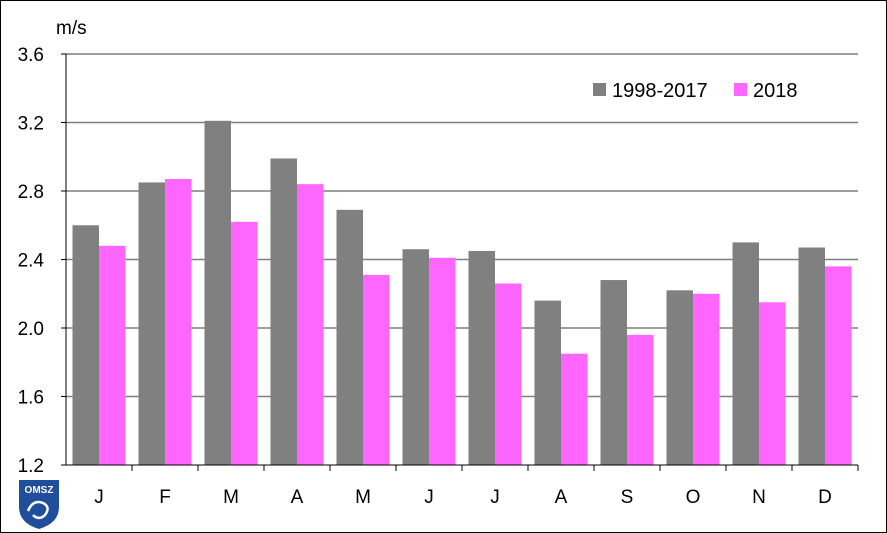 This screenshot has height=533, width=887. I want to click on logo-swirl-icon, so click(37, 510).